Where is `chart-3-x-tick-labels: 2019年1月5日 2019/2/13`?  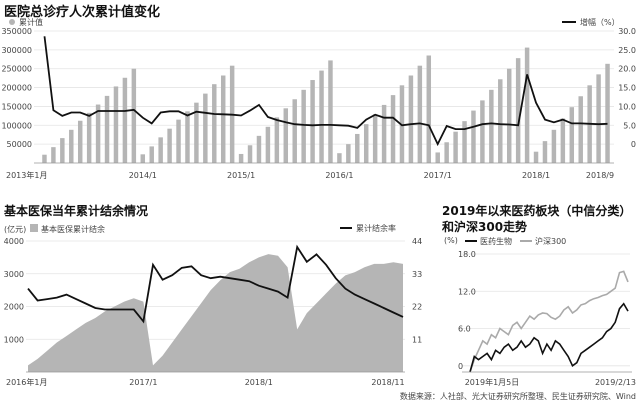 chart-3-x-tick-labels: 2019年1月5日 2019/2/13 is located at coordinates (550, 382).